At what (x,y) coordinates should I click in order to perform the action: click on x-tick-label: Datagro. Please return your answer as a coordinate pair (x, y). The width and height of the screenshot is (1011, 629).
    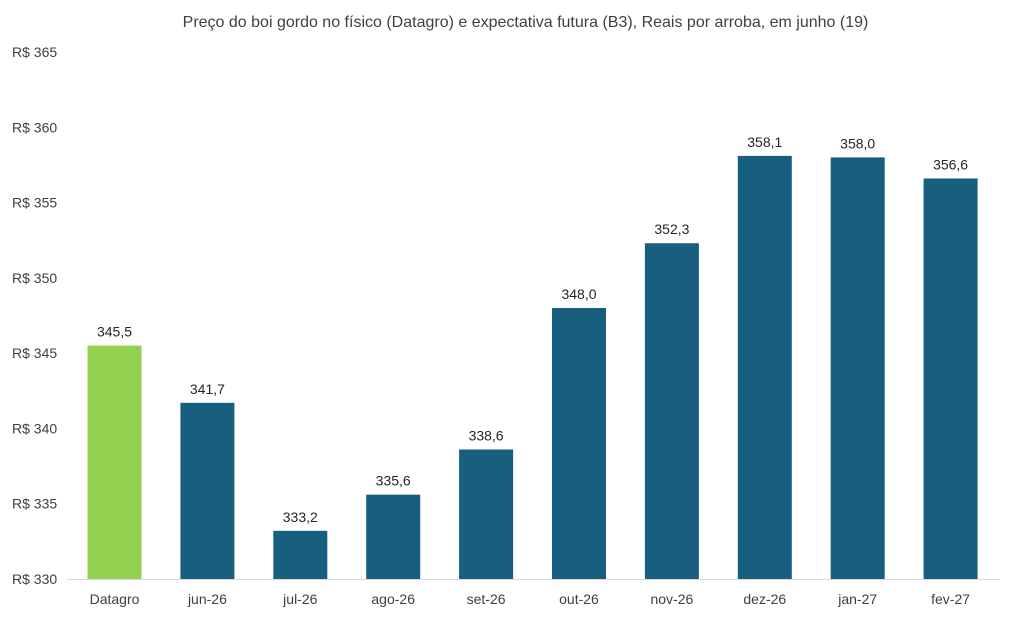
    Looking at the image, I should click on (115, 599).